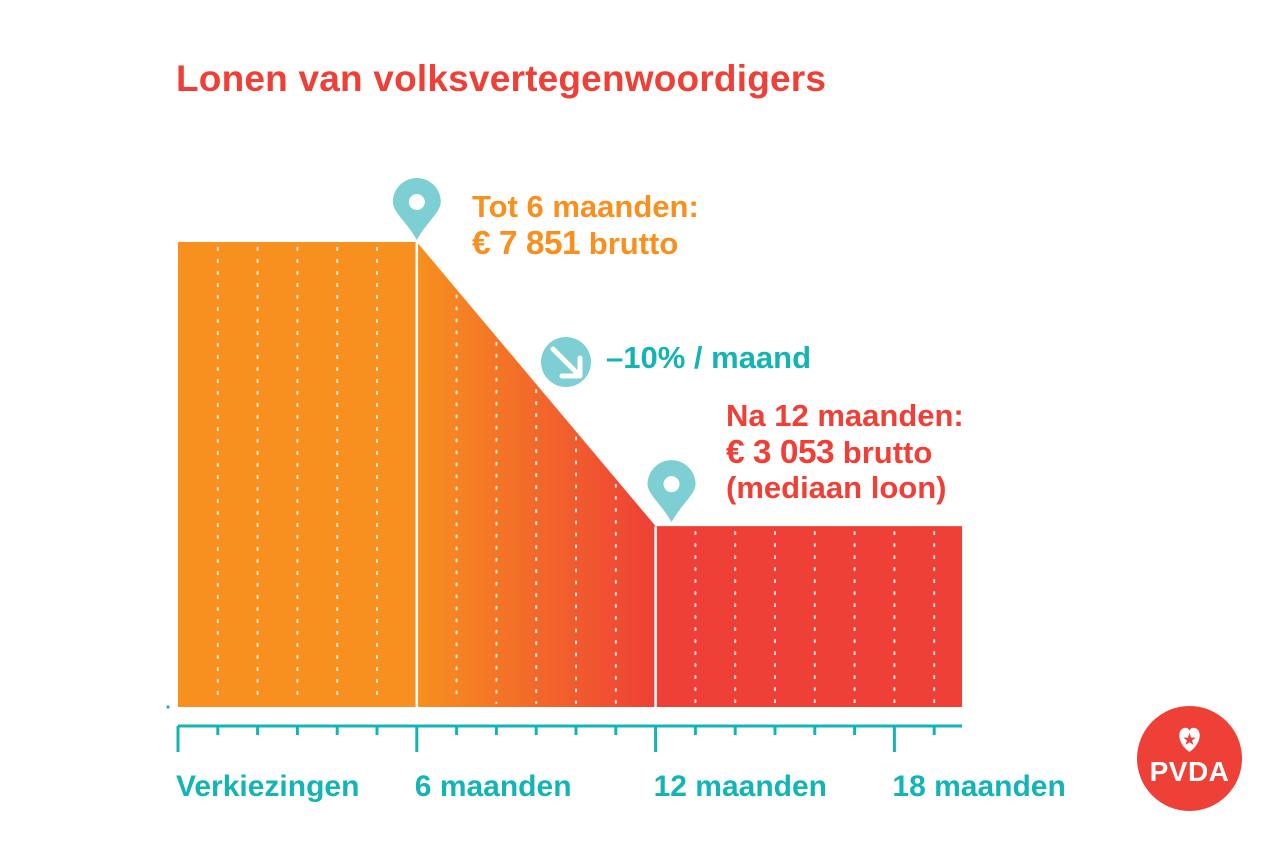 The width and height of the screenshot is (1275, 849). I want to click on callout-first-line1: Tot 6 maanden:, so click(585, 206).